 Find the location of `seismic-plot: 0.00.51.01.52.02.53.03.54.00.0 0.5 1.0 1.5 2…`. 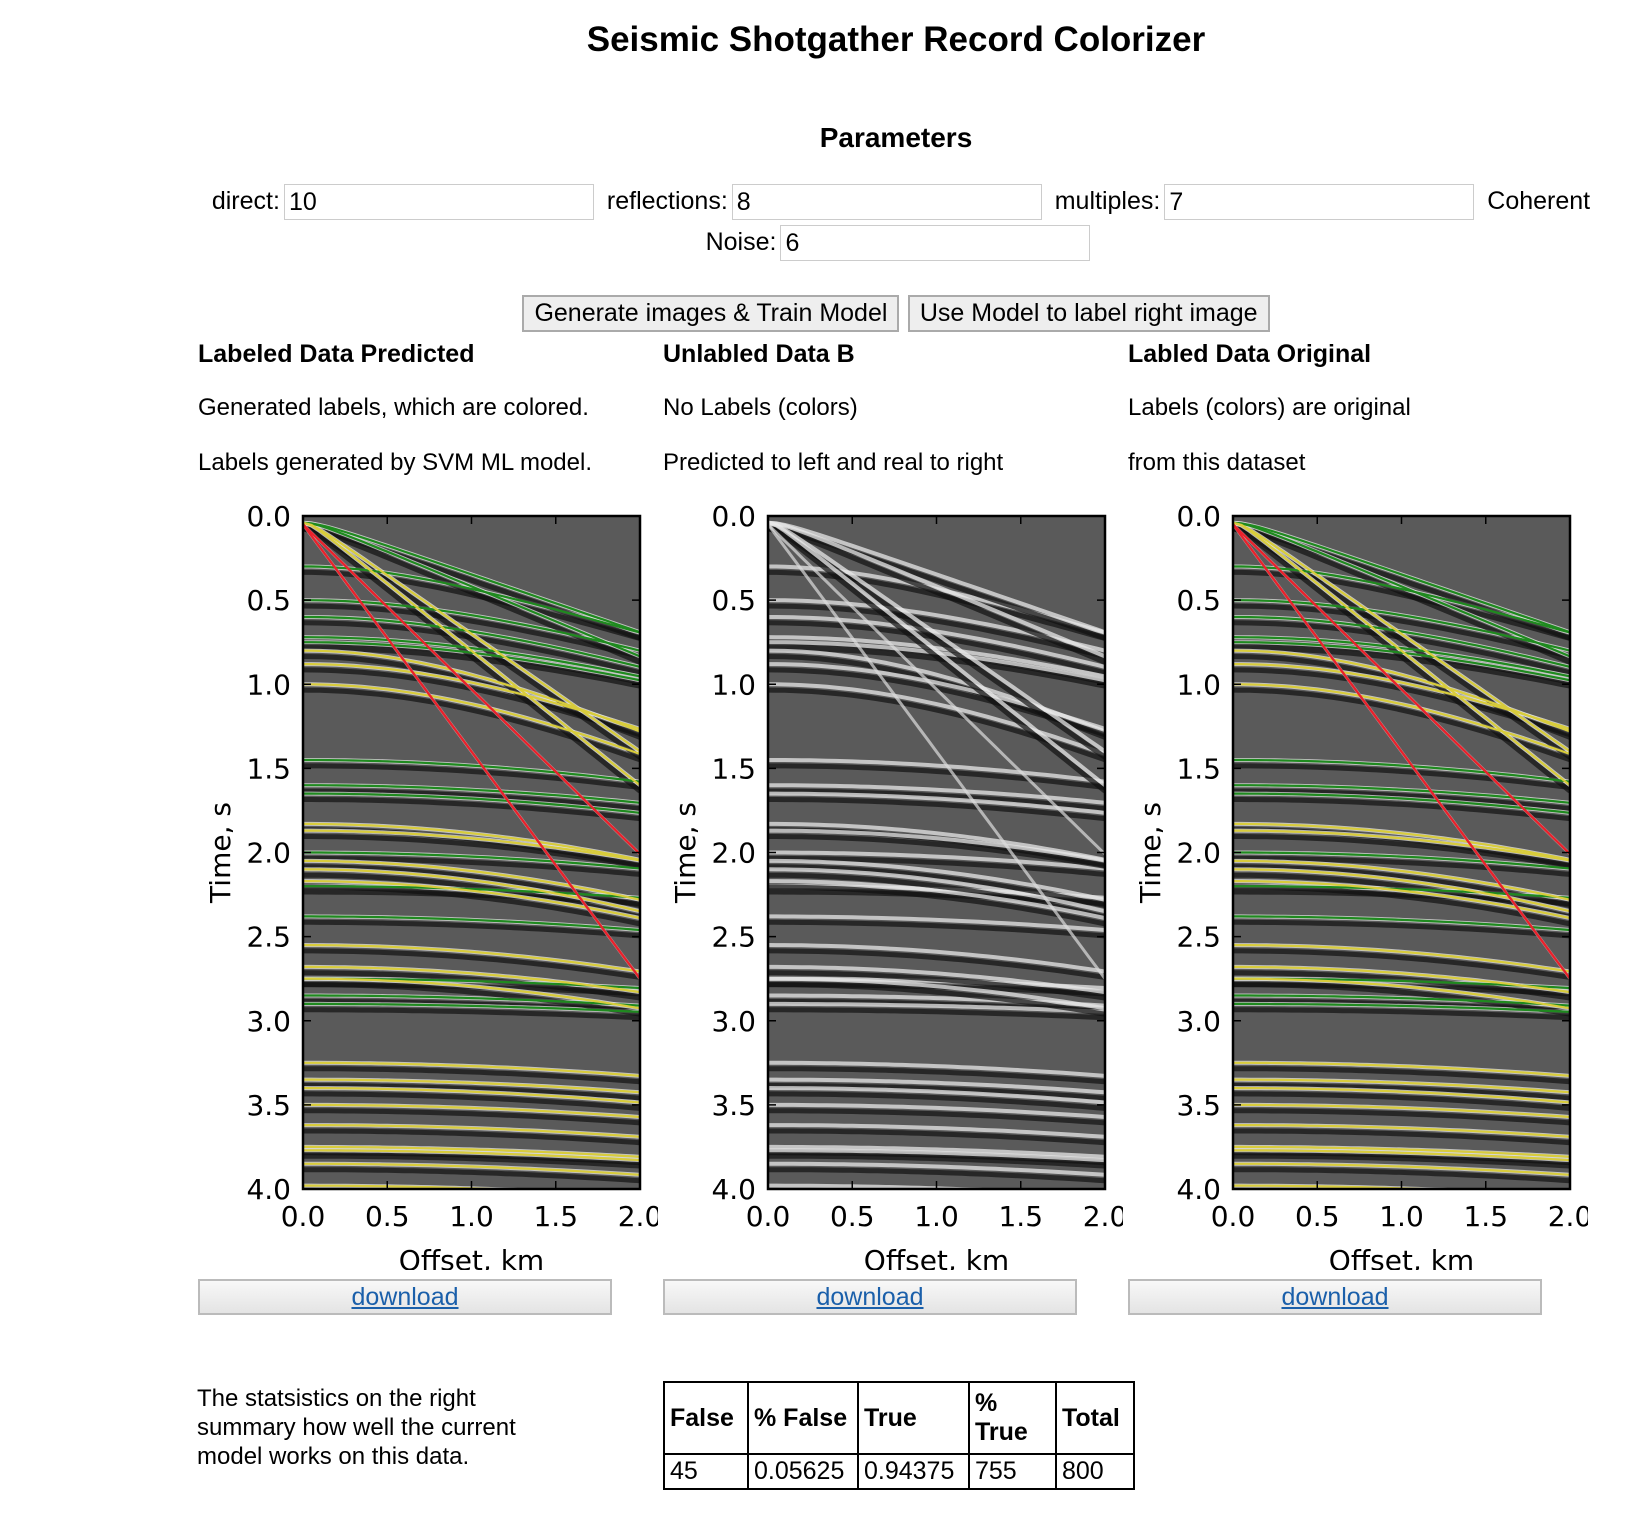

seismic-plot: 0.00.51.01.52.02.53.03.54.00.0 0.5 1.0 1.5 2… is located at coordinates (896, 885).